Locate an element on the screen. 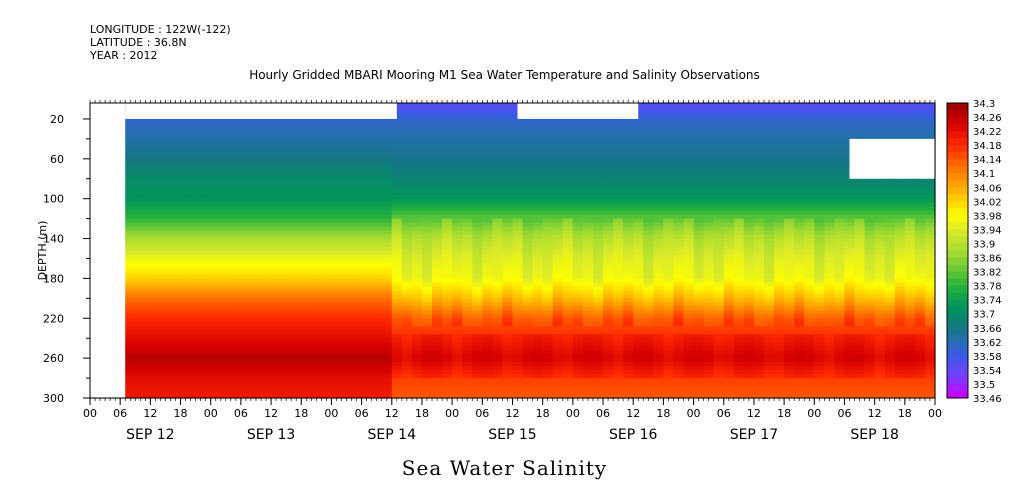 This screenshot has width=1009, height=504. longitude-label: LONGITUDE : 122W(-122) is located at coordinates (160, 29).